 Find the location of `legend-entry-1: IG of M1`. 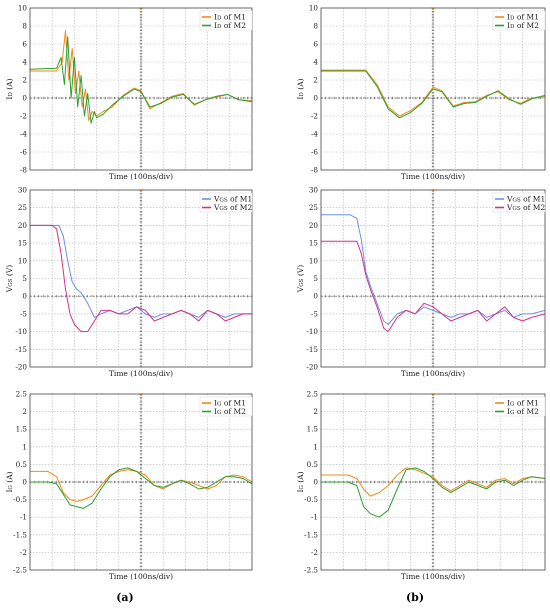

legend-entry-1: IG of M1 is located at coordinates (523, 403).